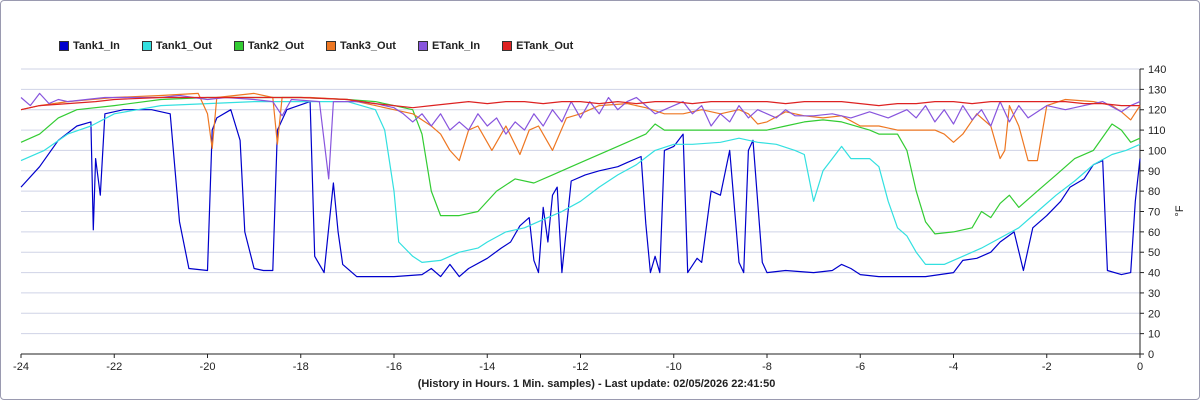 Image resolution: width=1200 pixels, height=400 pixels. Describe the element at coordinates (96, 46) in the screenshot. I see `legend-label: Tank1_In` at that location.